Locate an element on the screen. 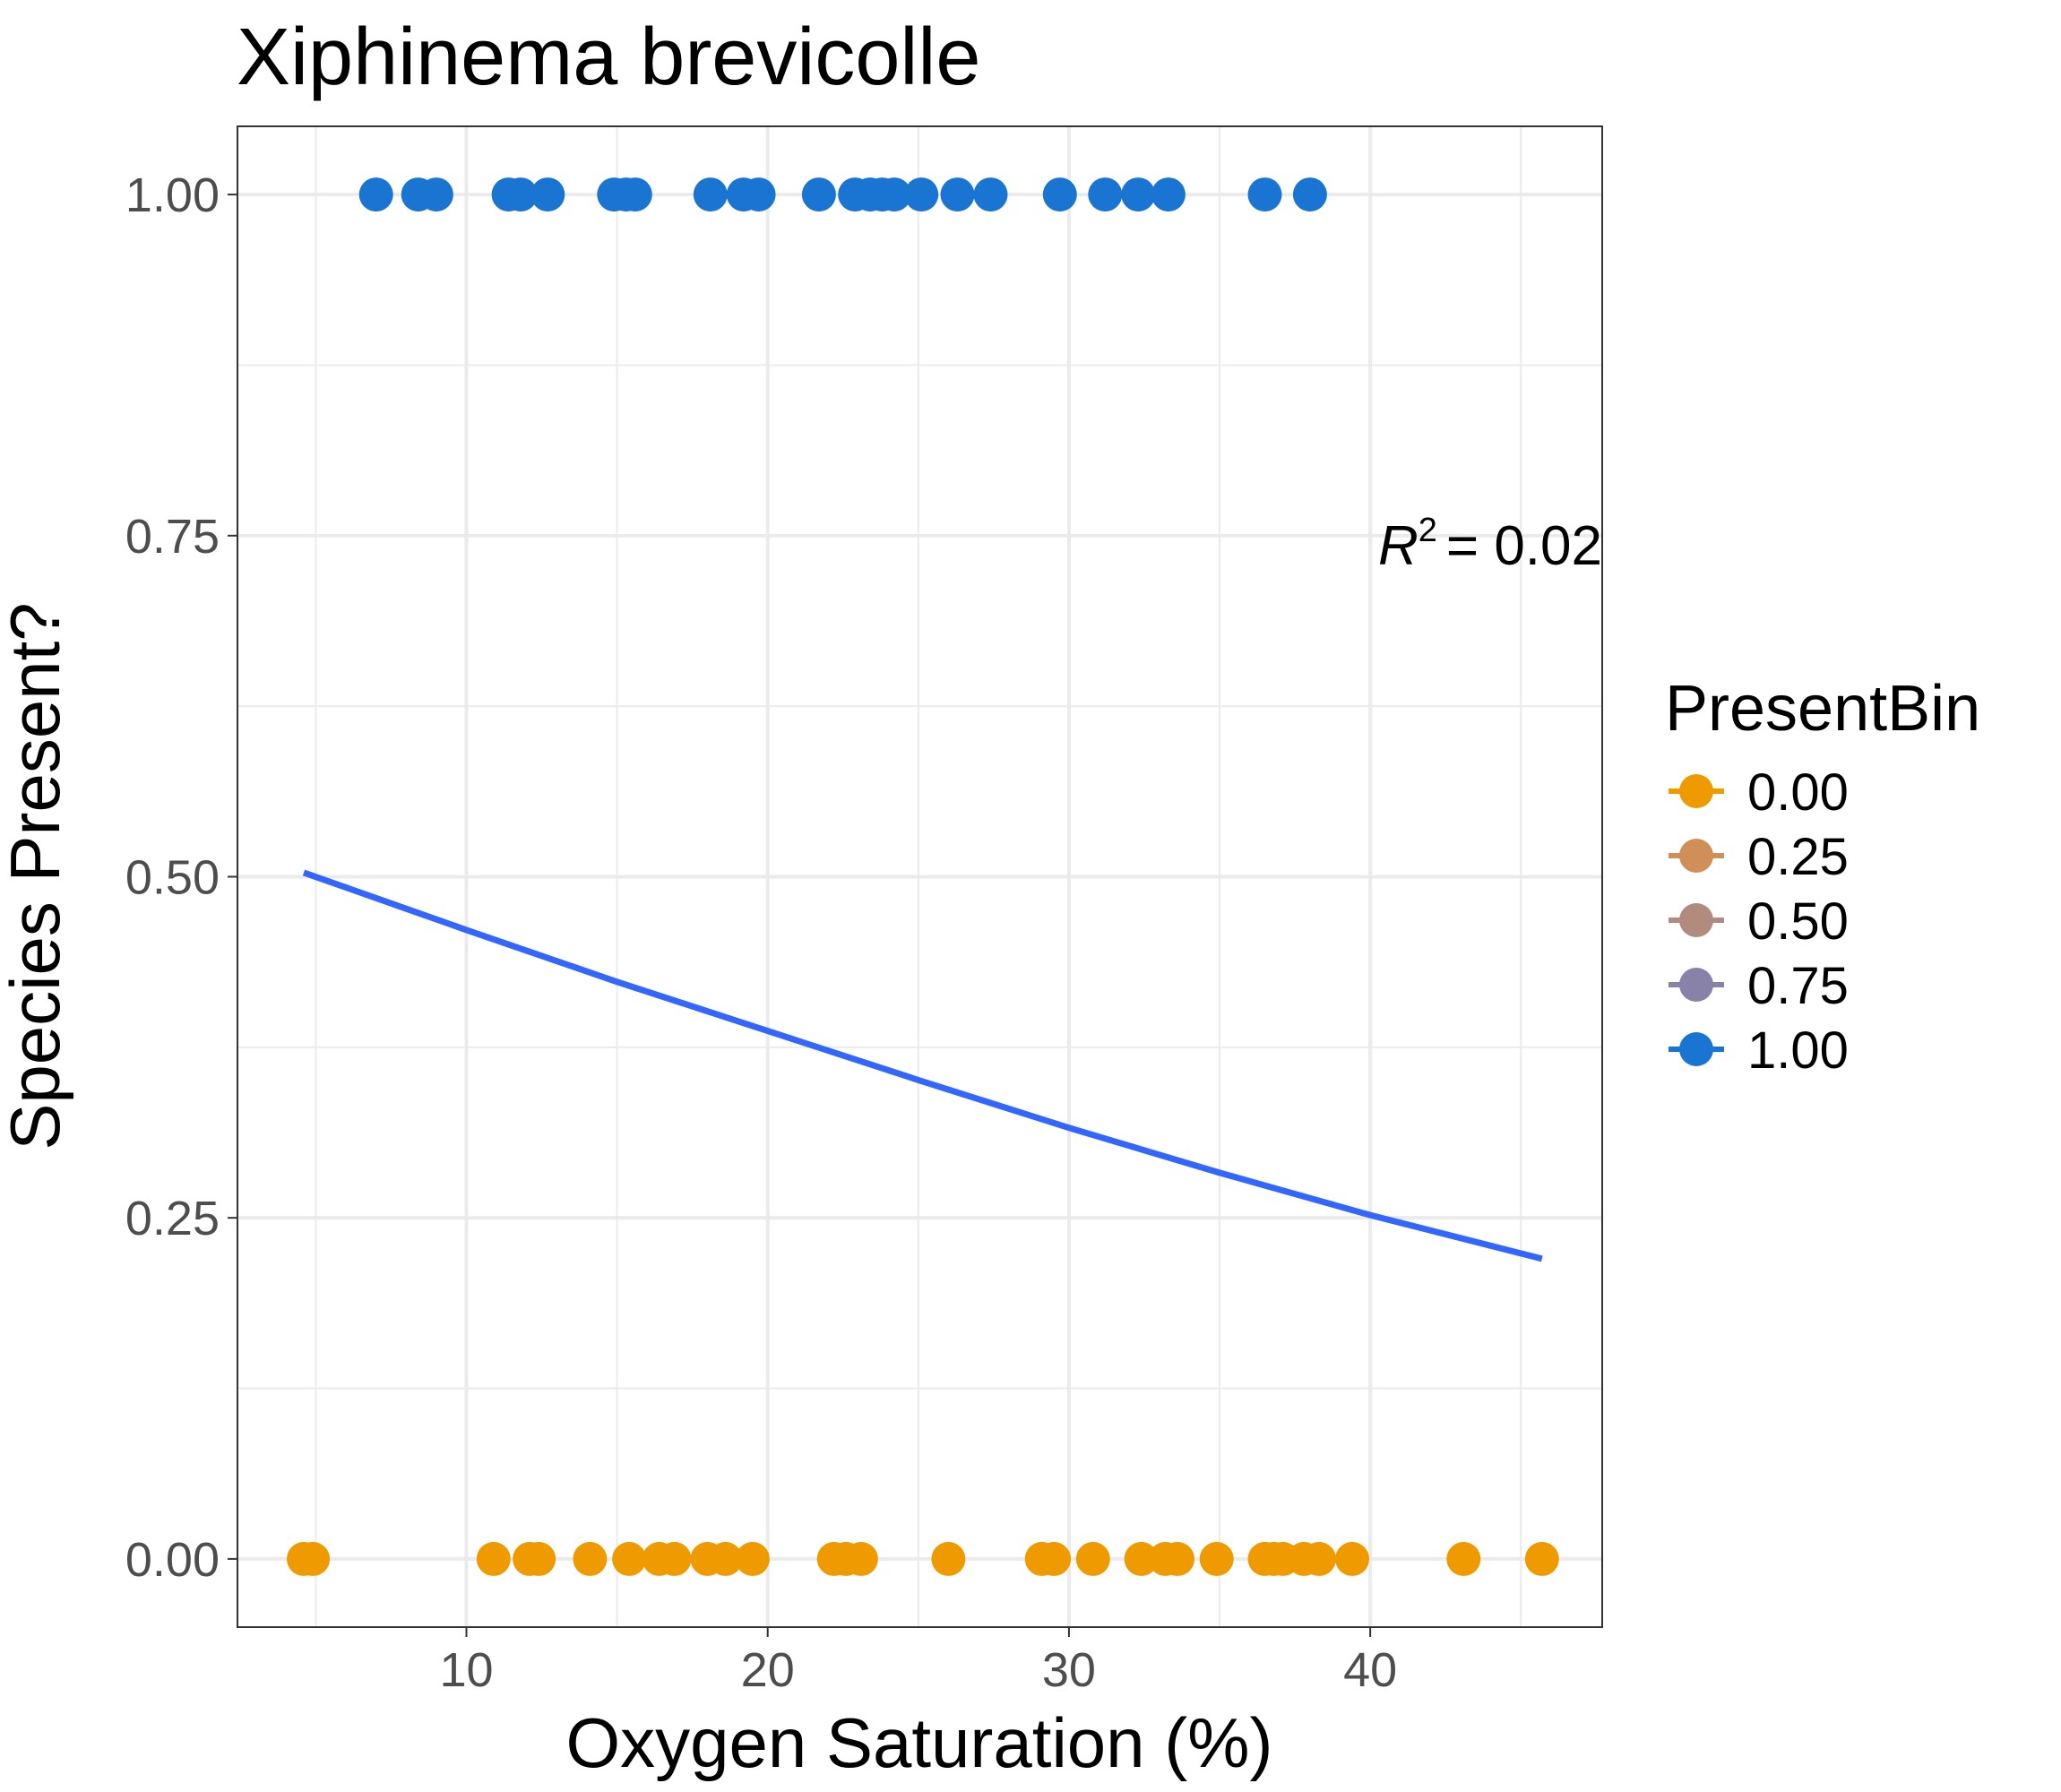 This screenshot has width=2061, height=1792. y-tick-label: 0.75 is located at coordinates (172, 537).